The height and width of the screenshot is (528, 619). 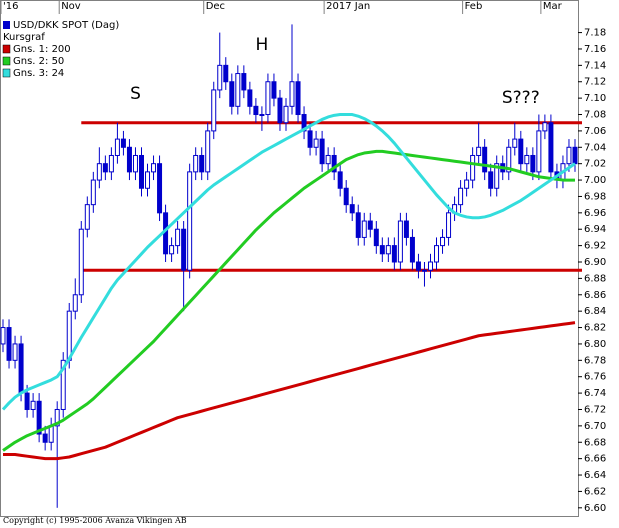 What do you see at coordinates (521, 98) in the screenshot?
I see `annotation: S???` at bounding box center [521, 98].